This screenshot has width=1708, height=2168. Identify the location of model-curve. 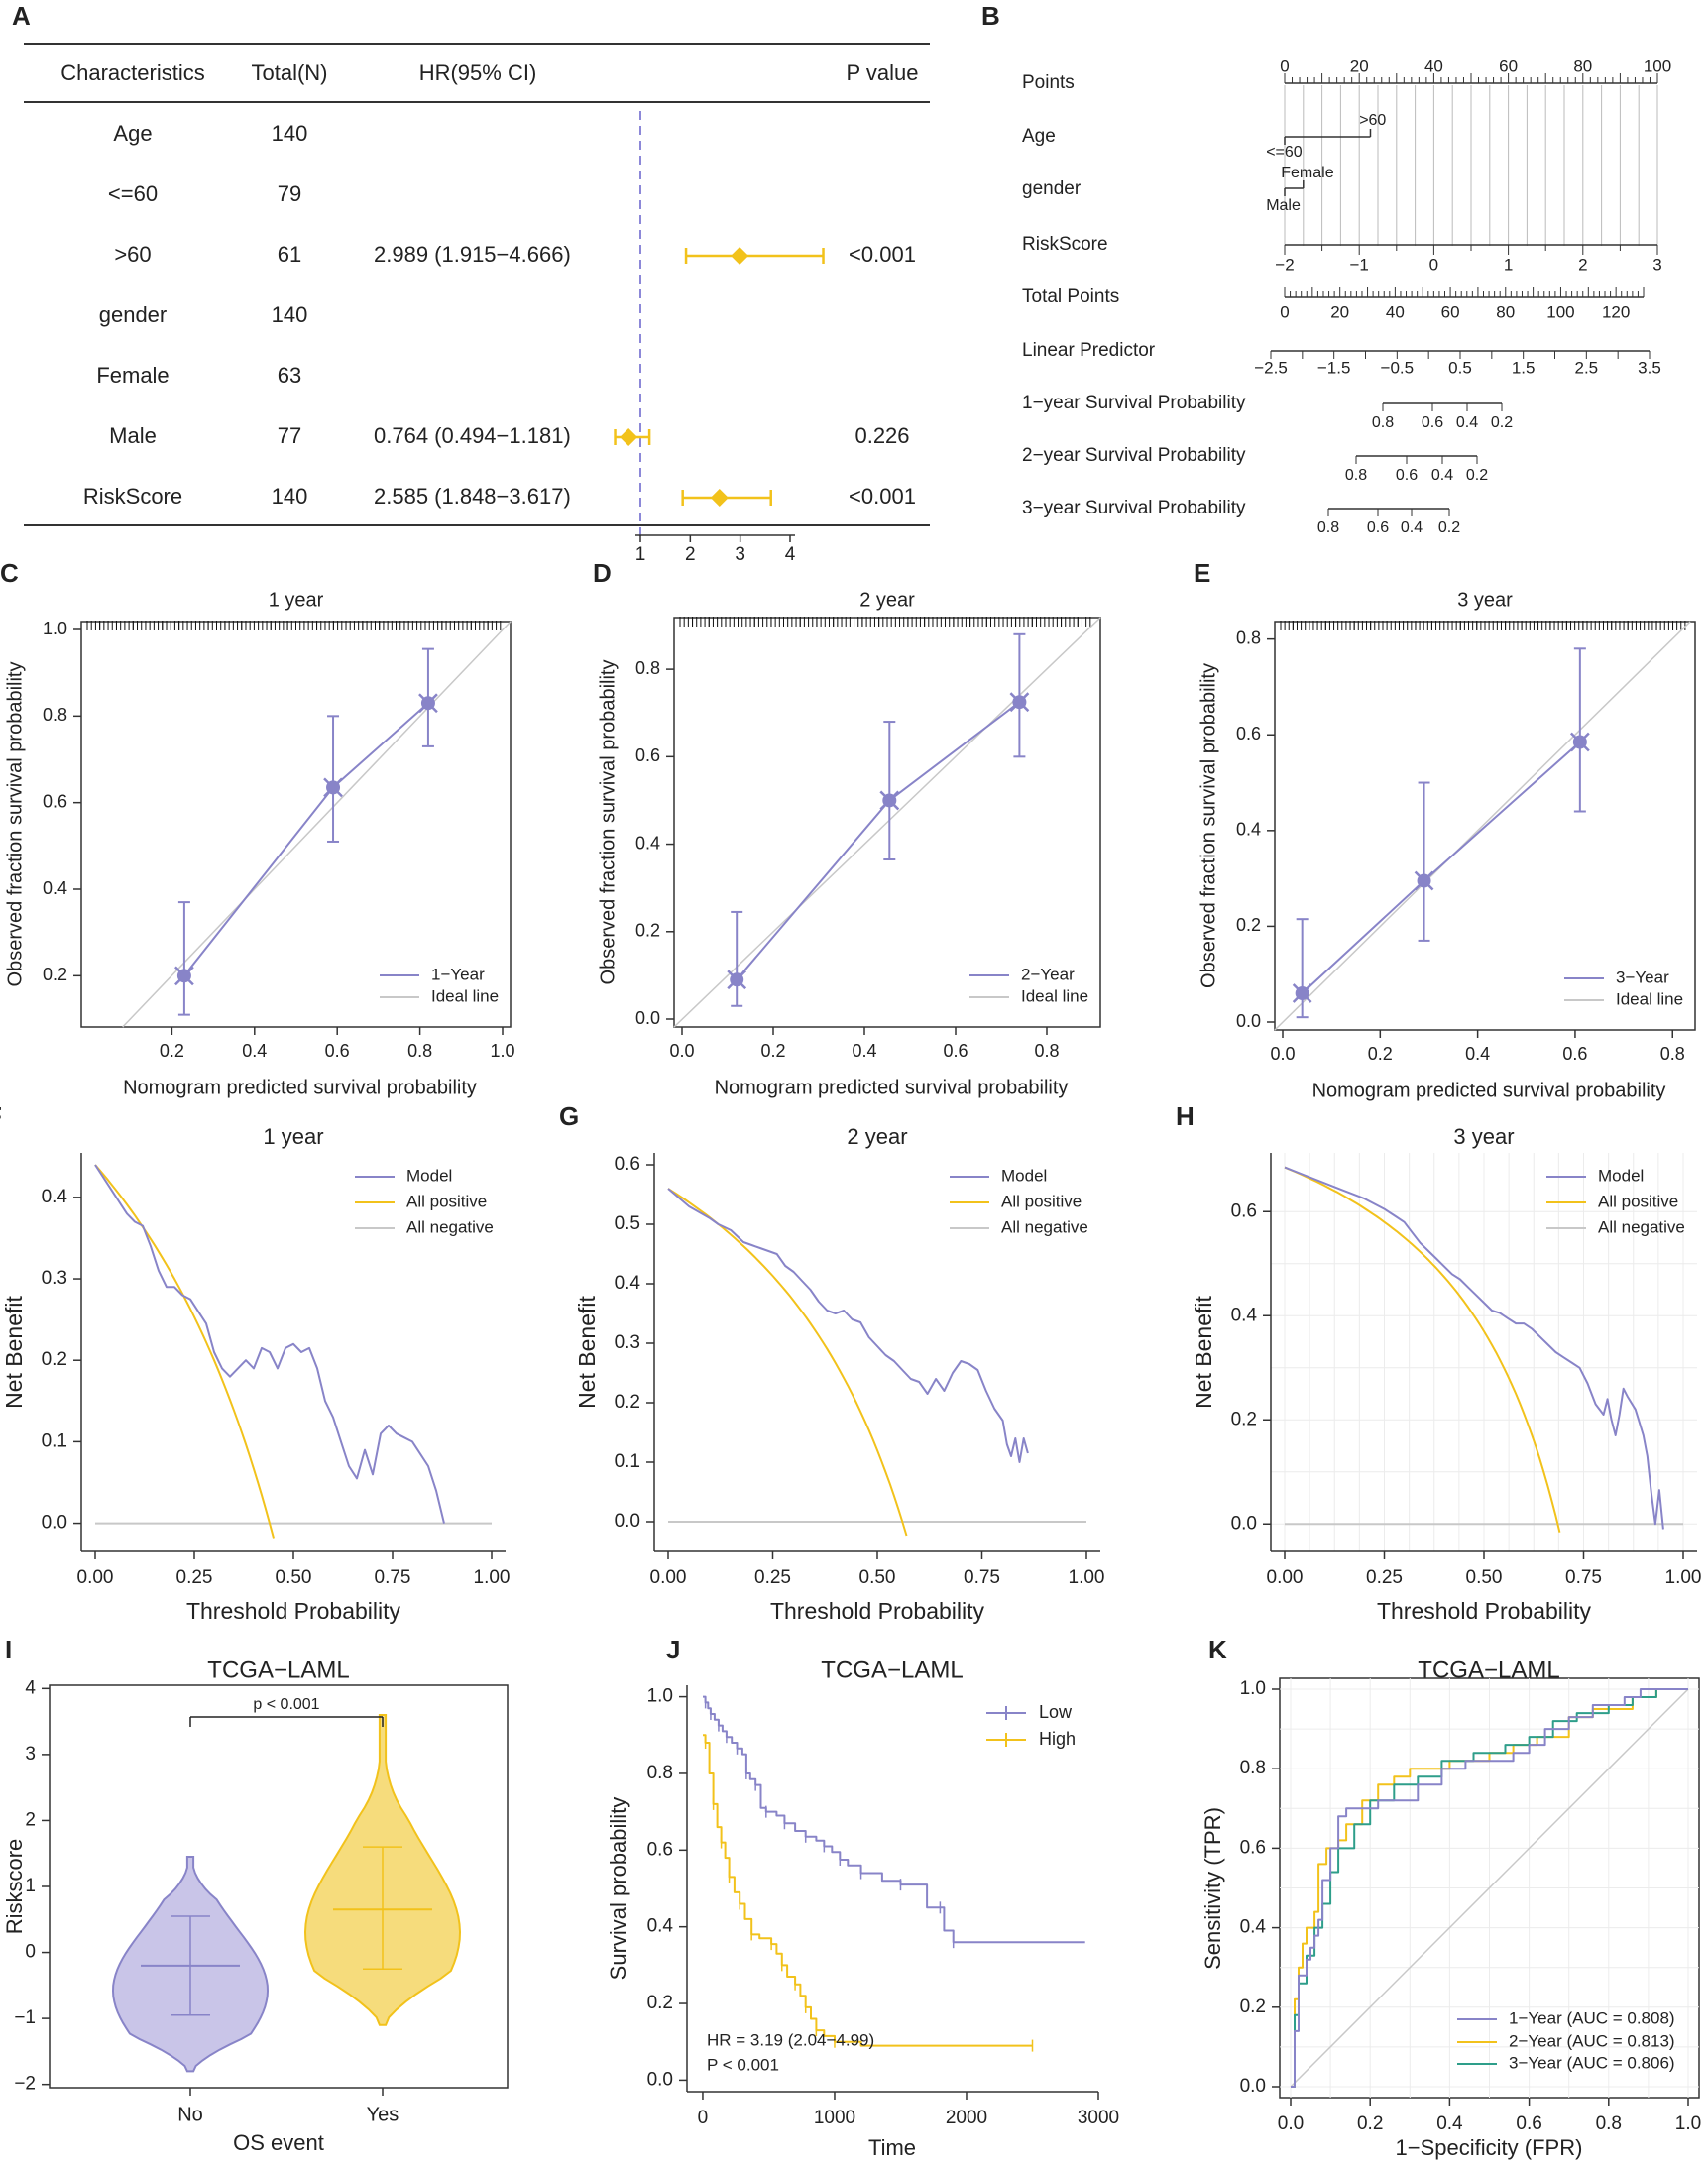
(1474, 1348).